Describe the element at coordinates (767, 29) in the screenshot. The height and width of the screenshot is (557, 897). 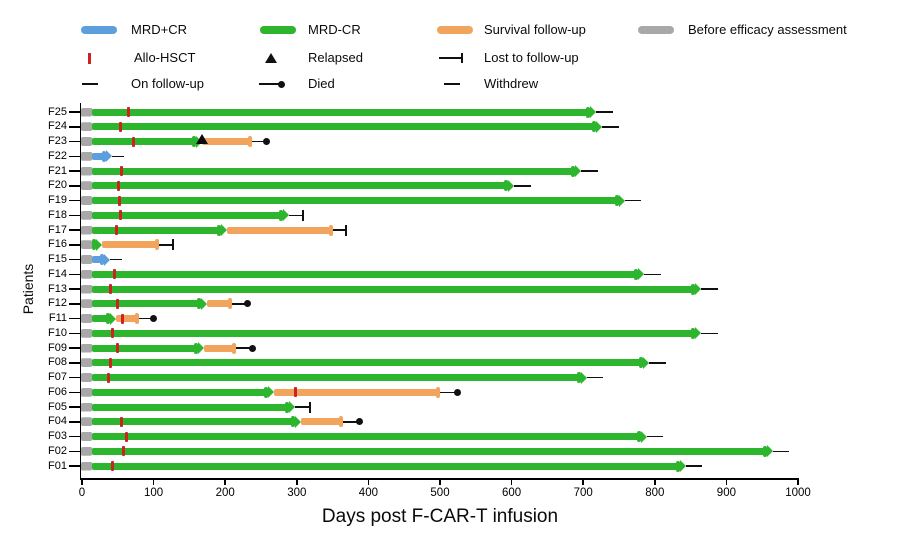
I see `before-efficacy-assessment-label: Before efficacy assessment` at that location.